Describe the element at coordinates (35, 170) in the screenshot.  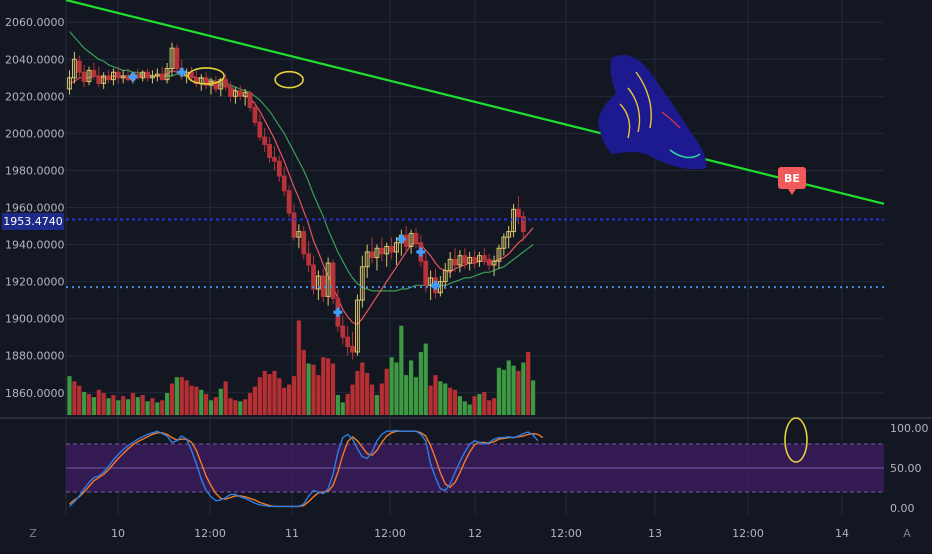
I see `price-tick-label: 1980.0000` at that location.